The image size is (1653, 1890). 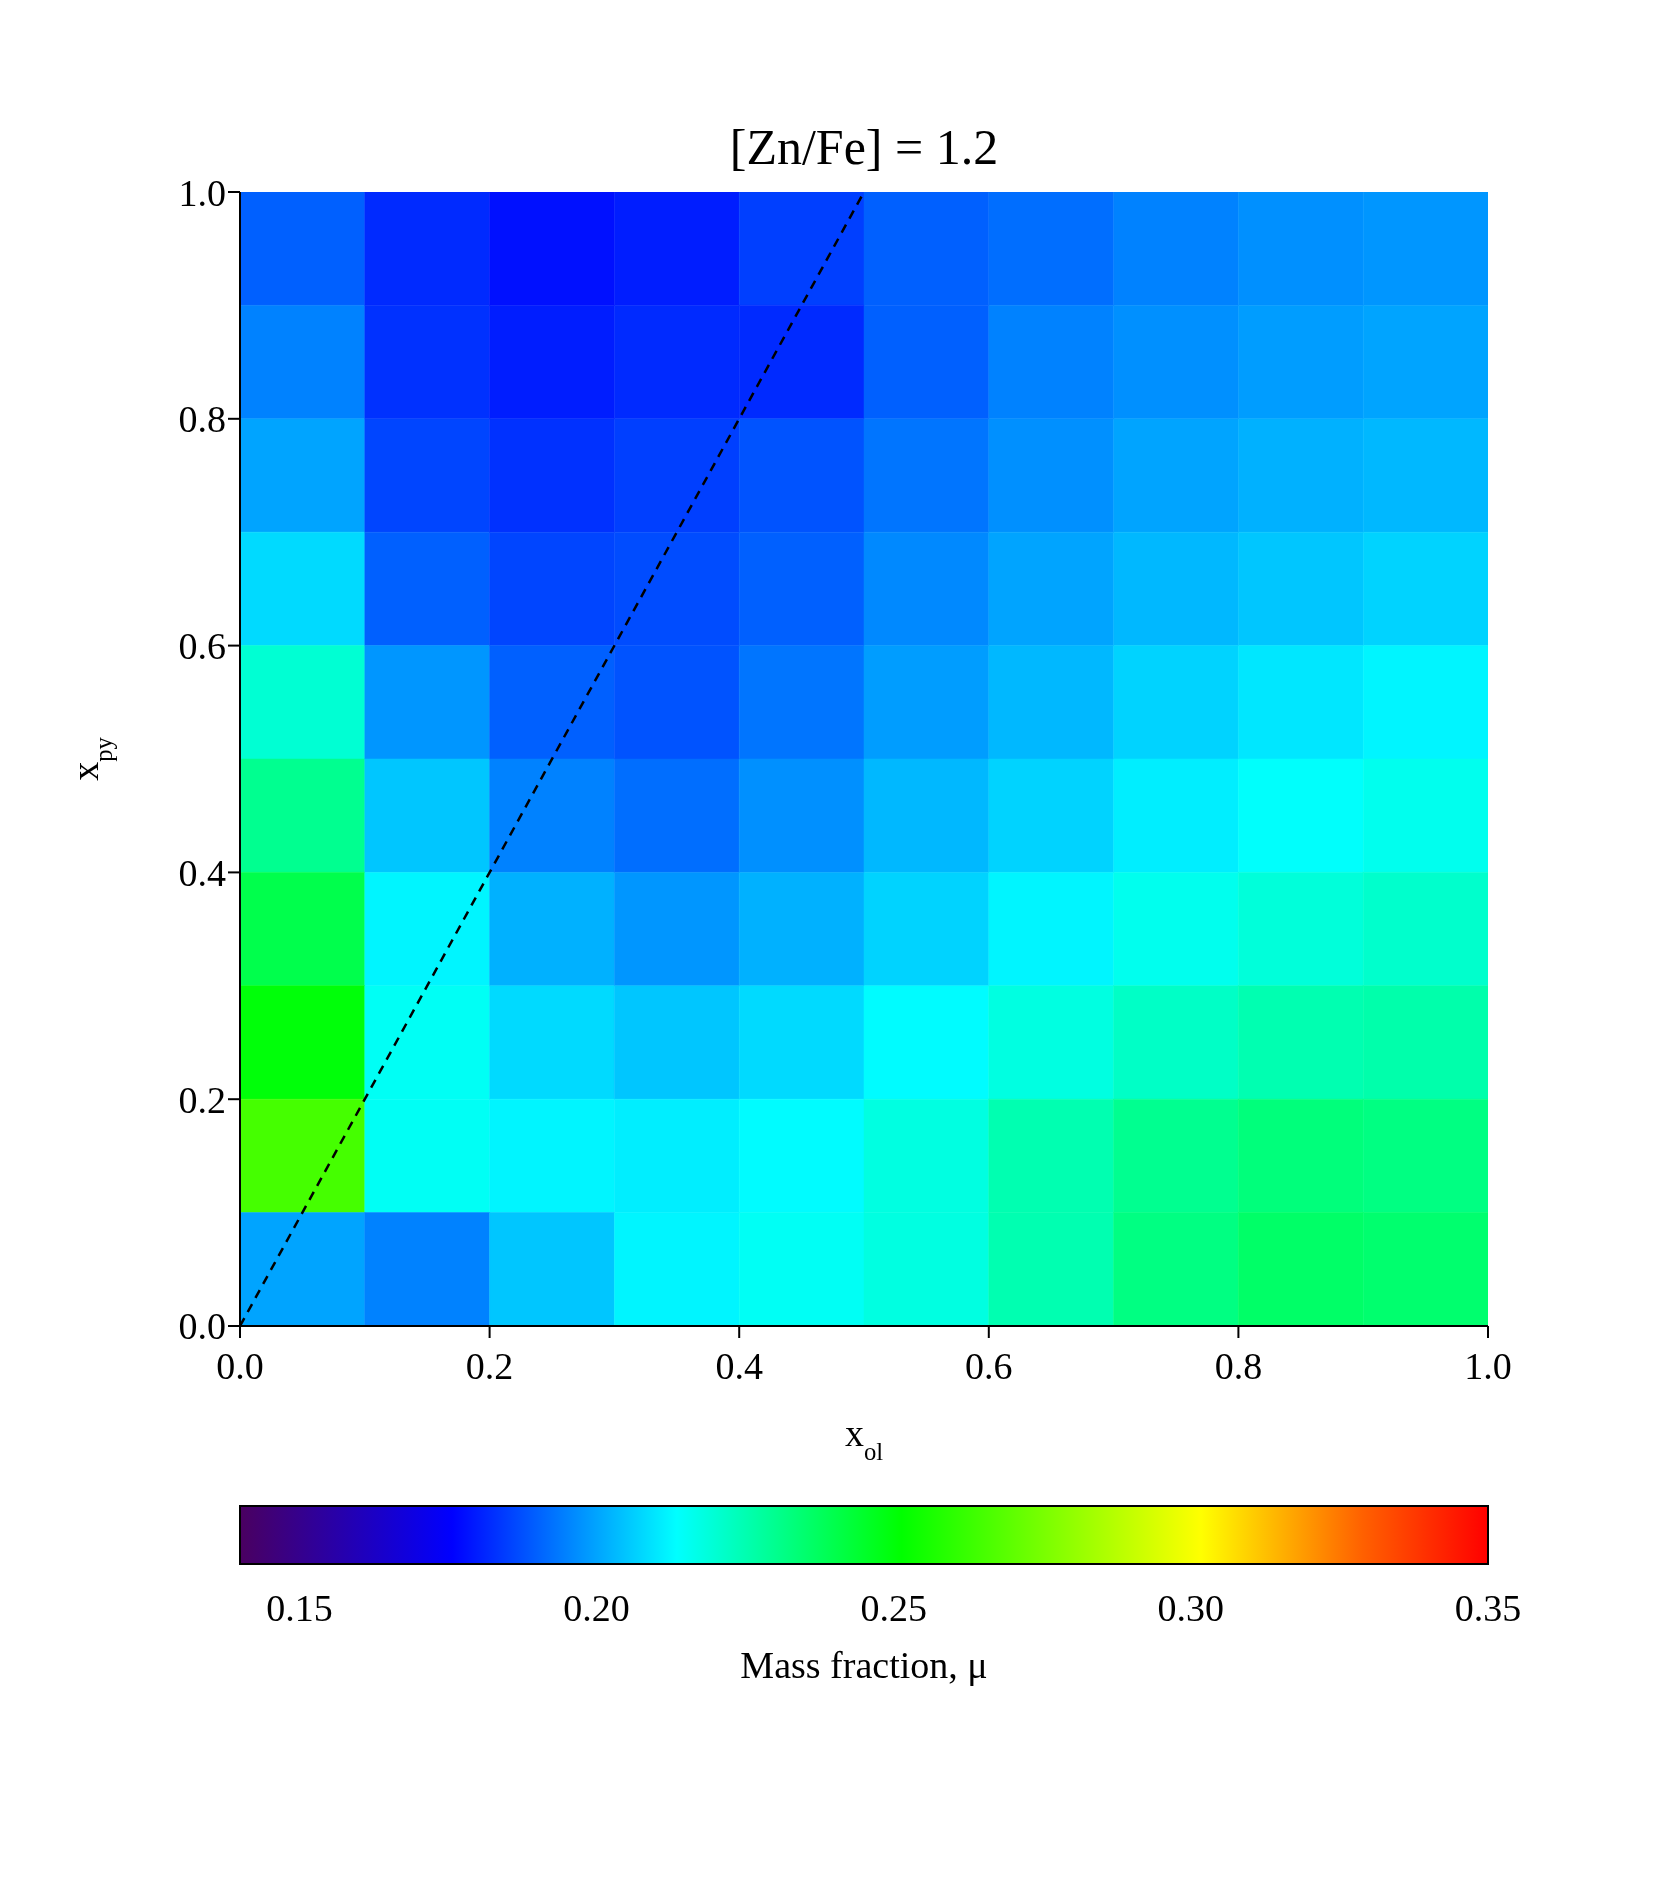 What do you see at coordinates (202, 419) in the screenshot?
I see `y-tick-label: 0.8` at bounding box center [202, 419].